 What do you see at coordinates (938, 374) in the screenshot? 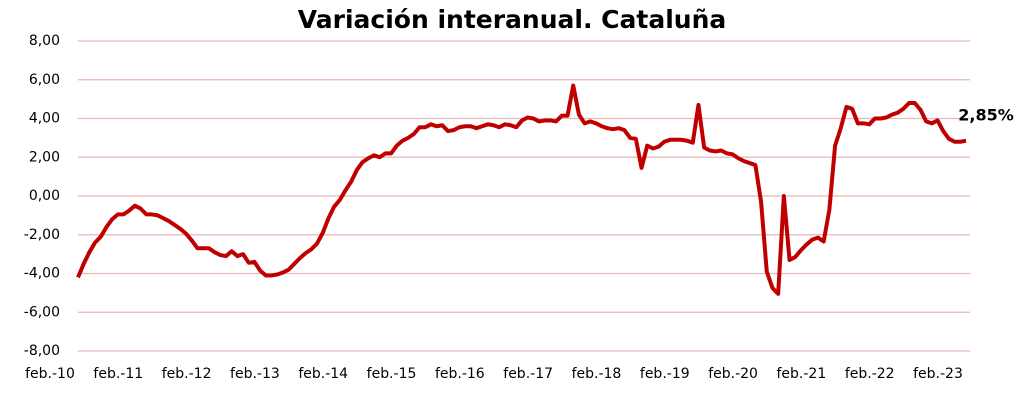
I see `x-tick-label: feb.-23` at bounding box center [938, 374].